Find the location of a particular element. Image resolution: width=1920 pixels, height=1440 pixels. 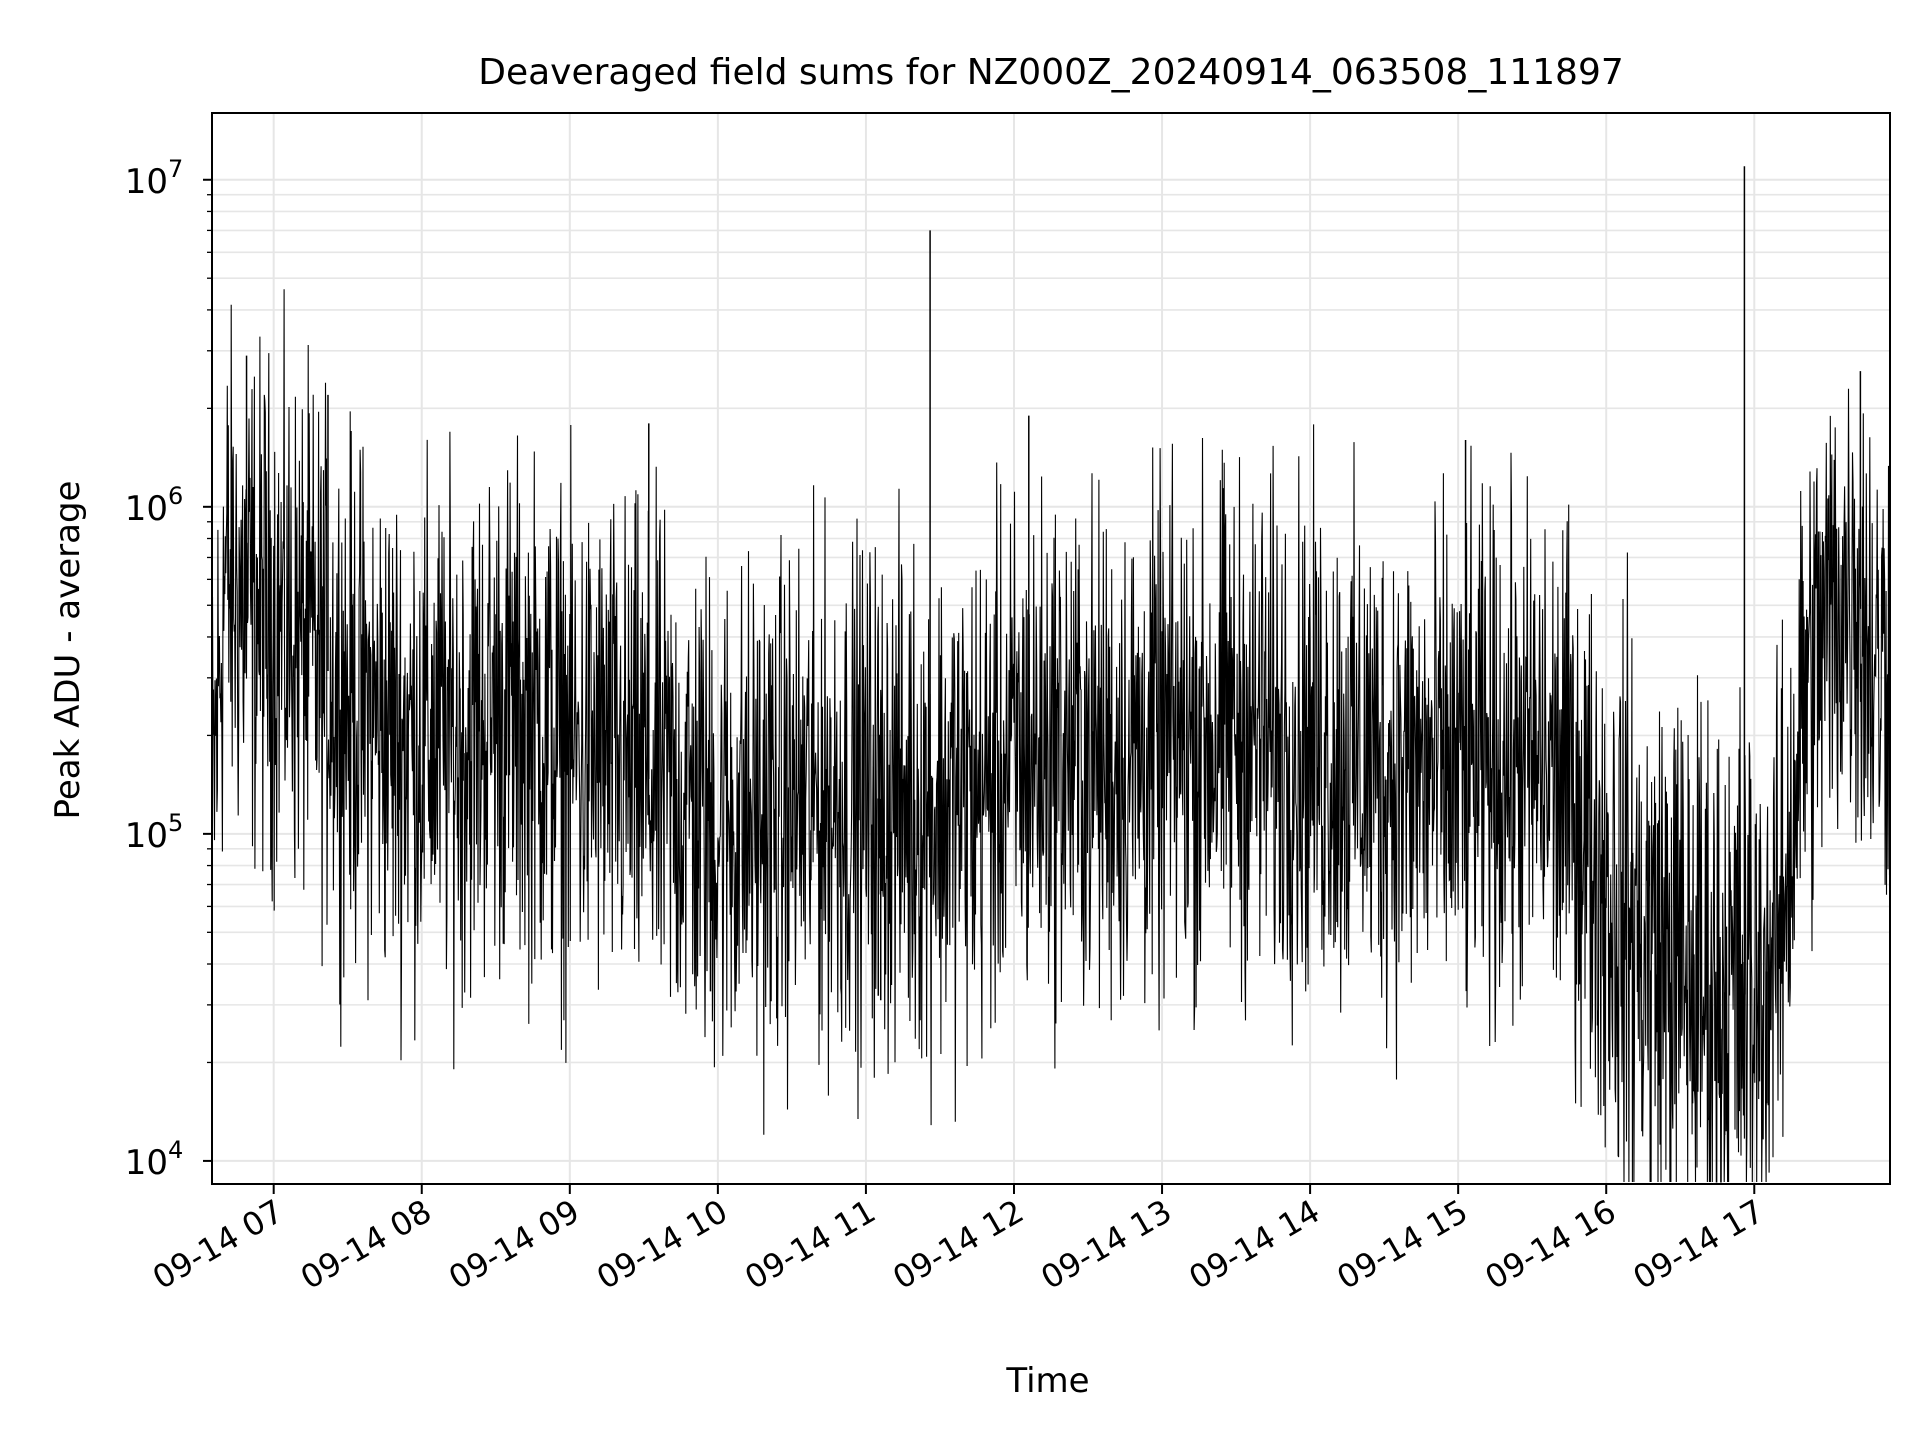

y-tick-label: 10⁷ is located at coordinates (154, 178).